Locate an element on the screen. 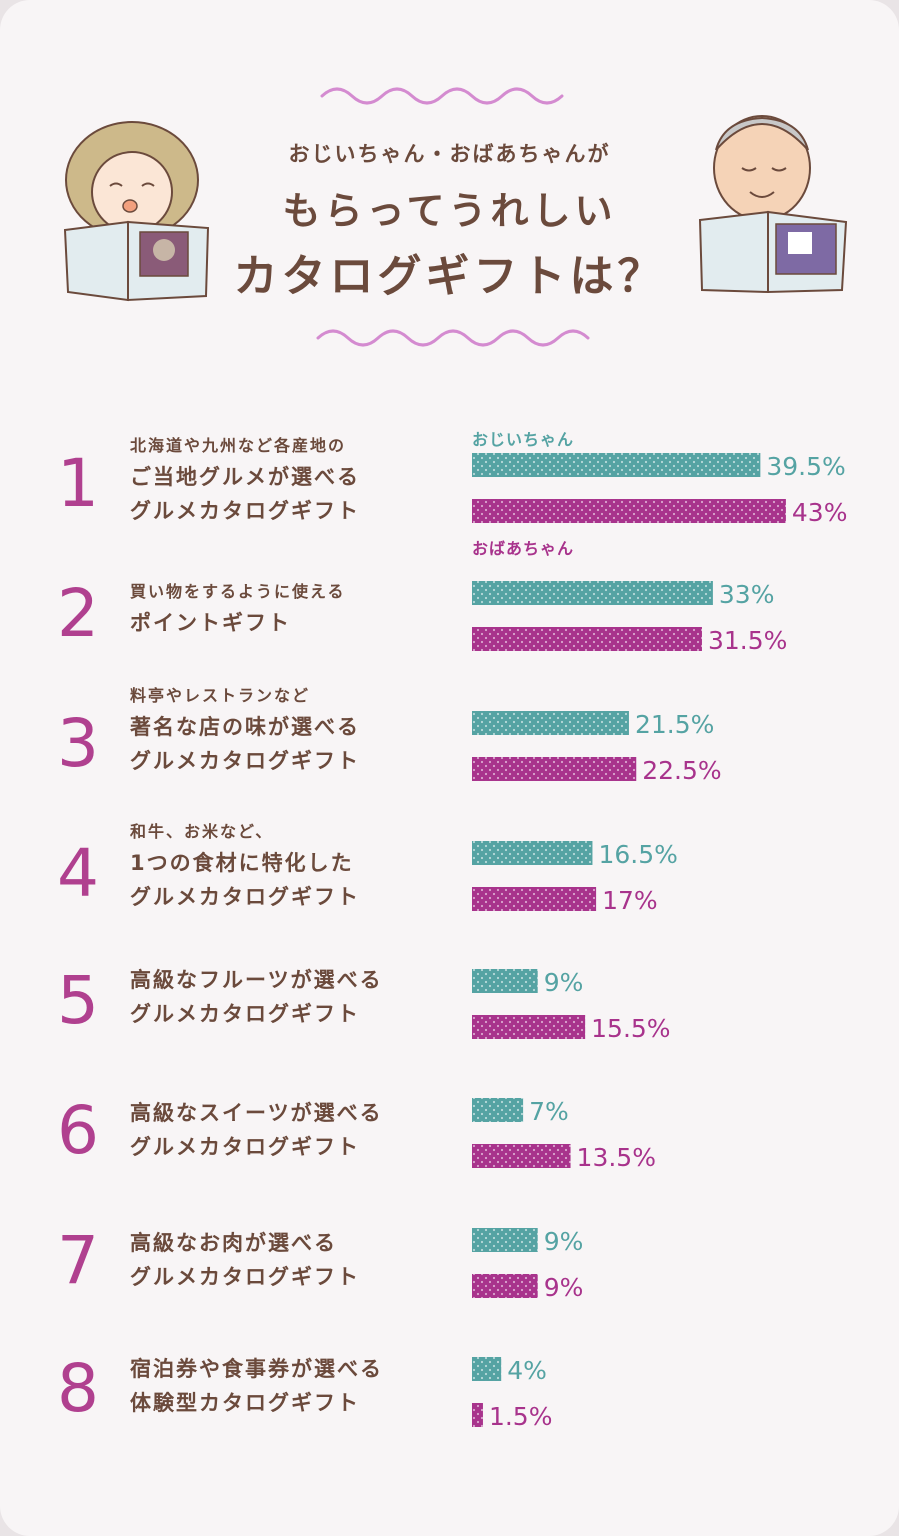 The width and height of the screenshot is (899, 1536). rank-number: 4 is located at coordinates (78, 873).